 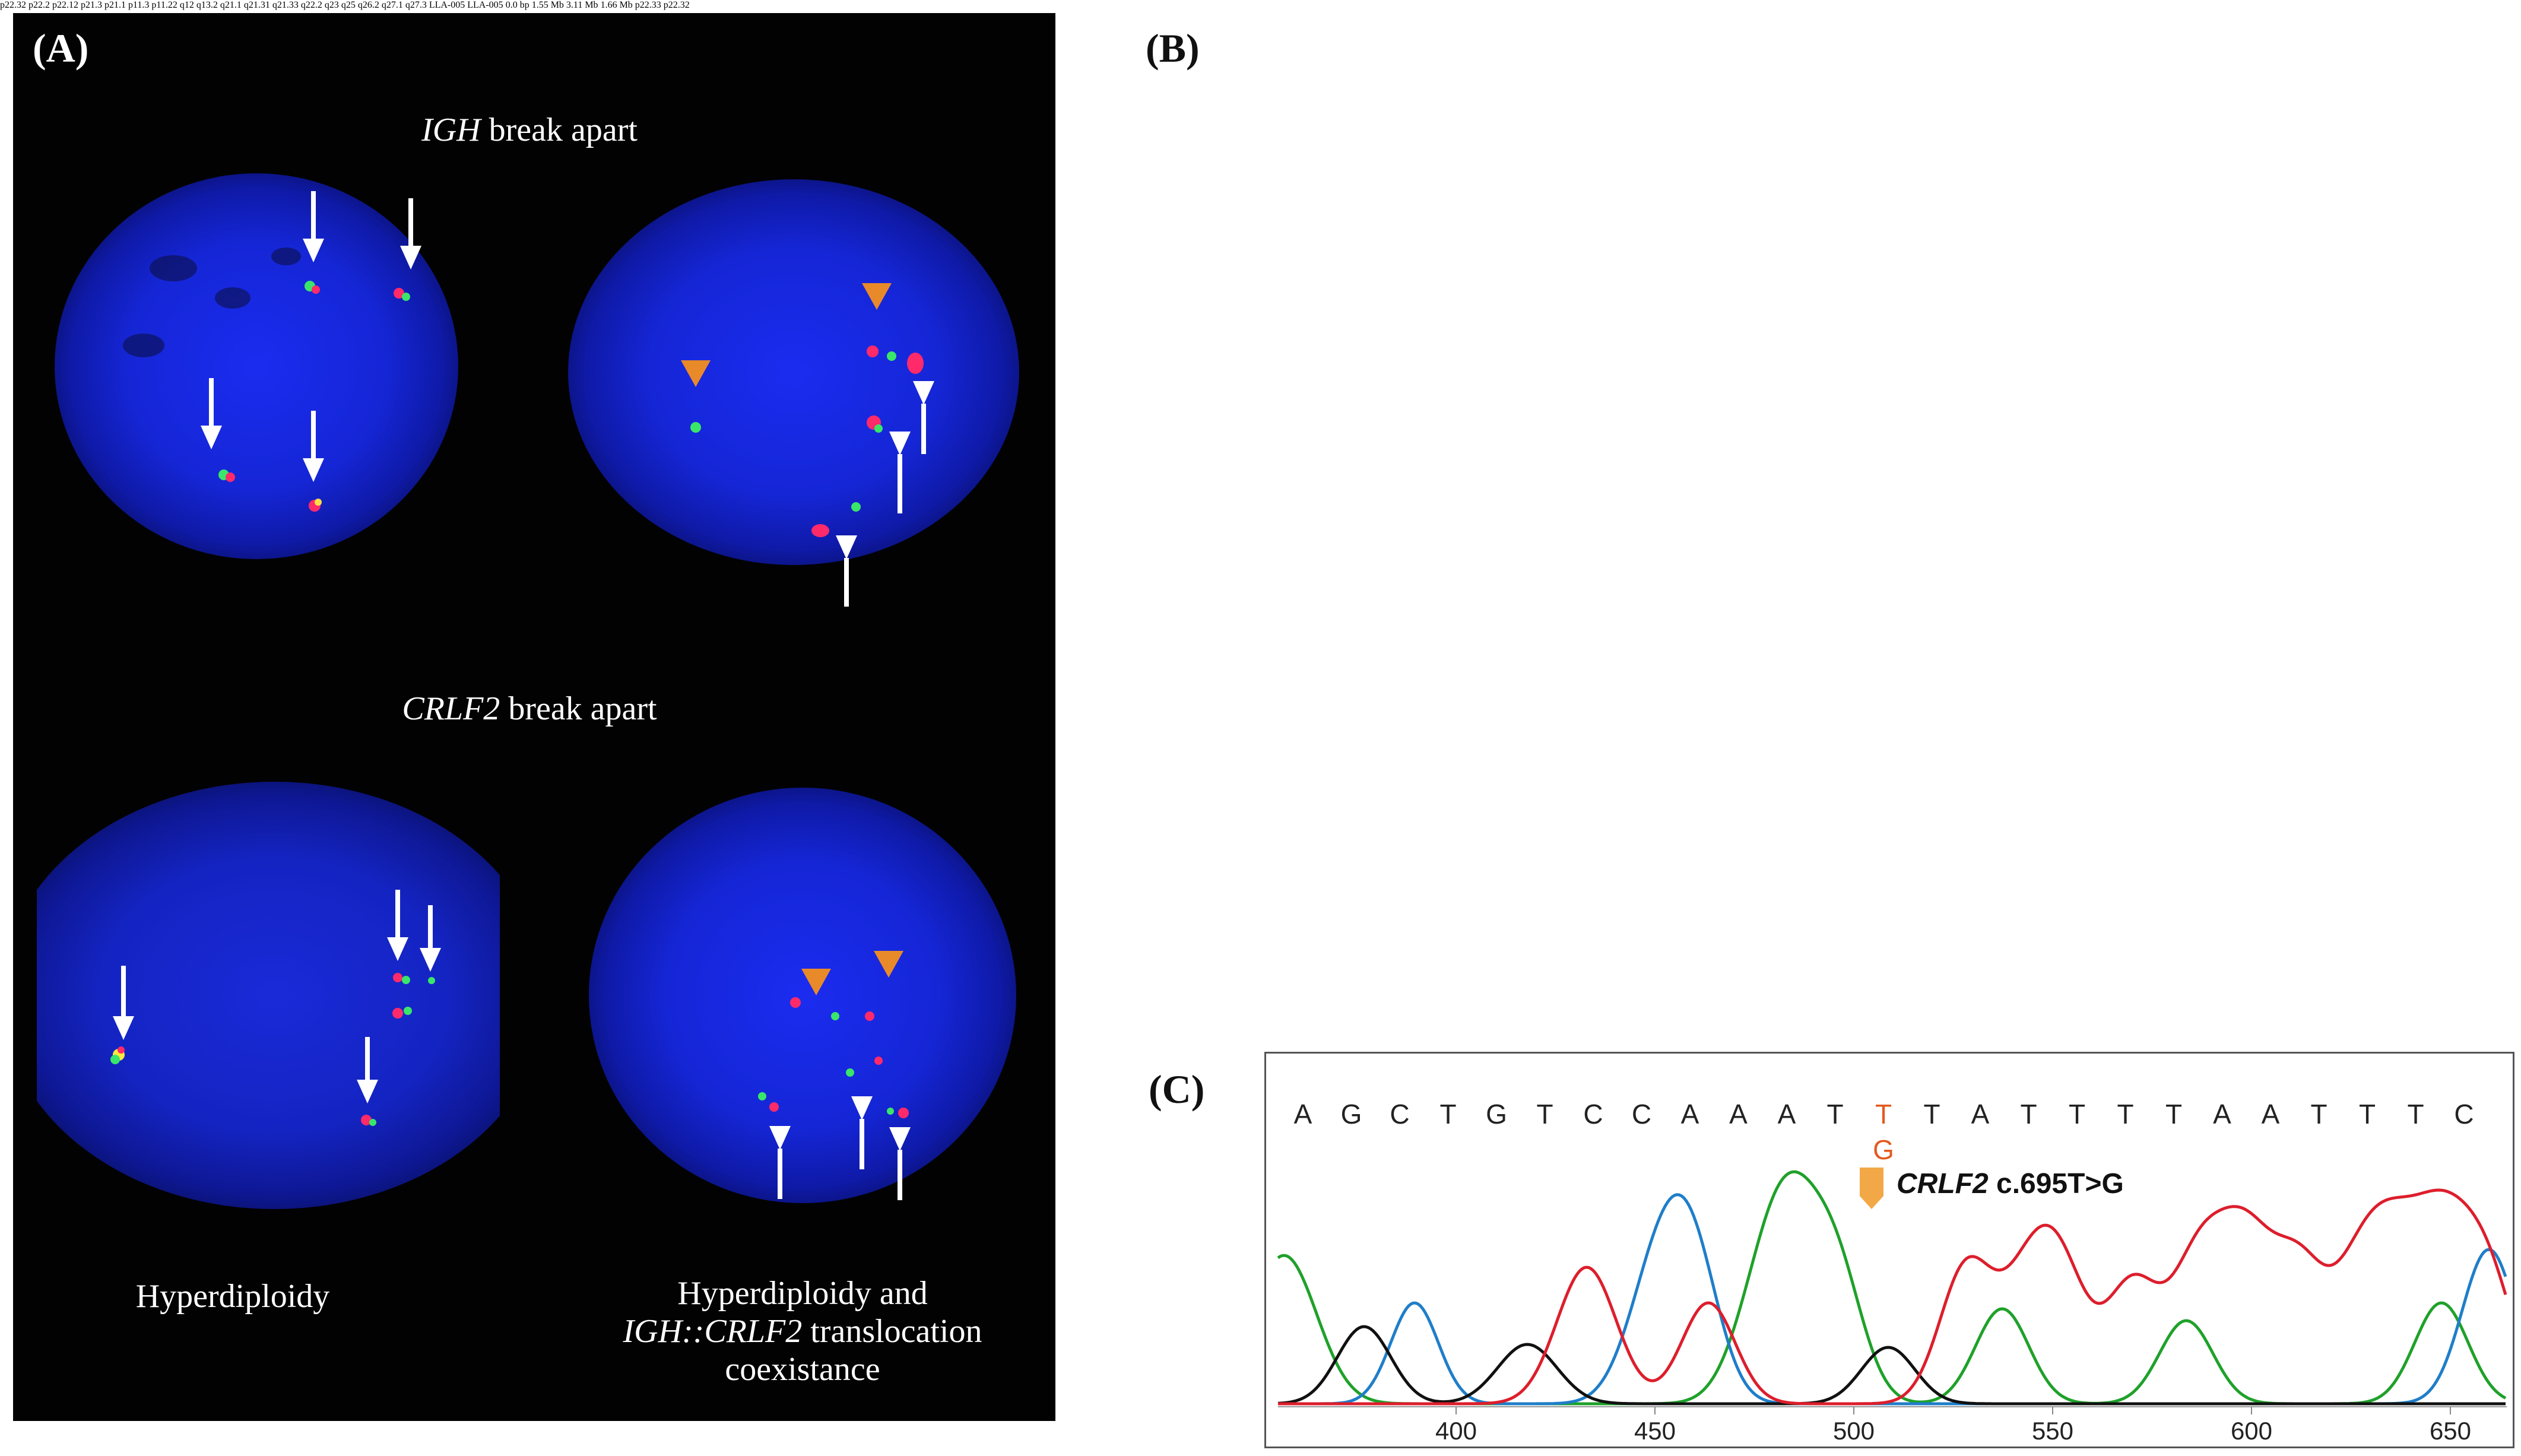 I want to click on trace-A, so click(x=1892, y=1288).